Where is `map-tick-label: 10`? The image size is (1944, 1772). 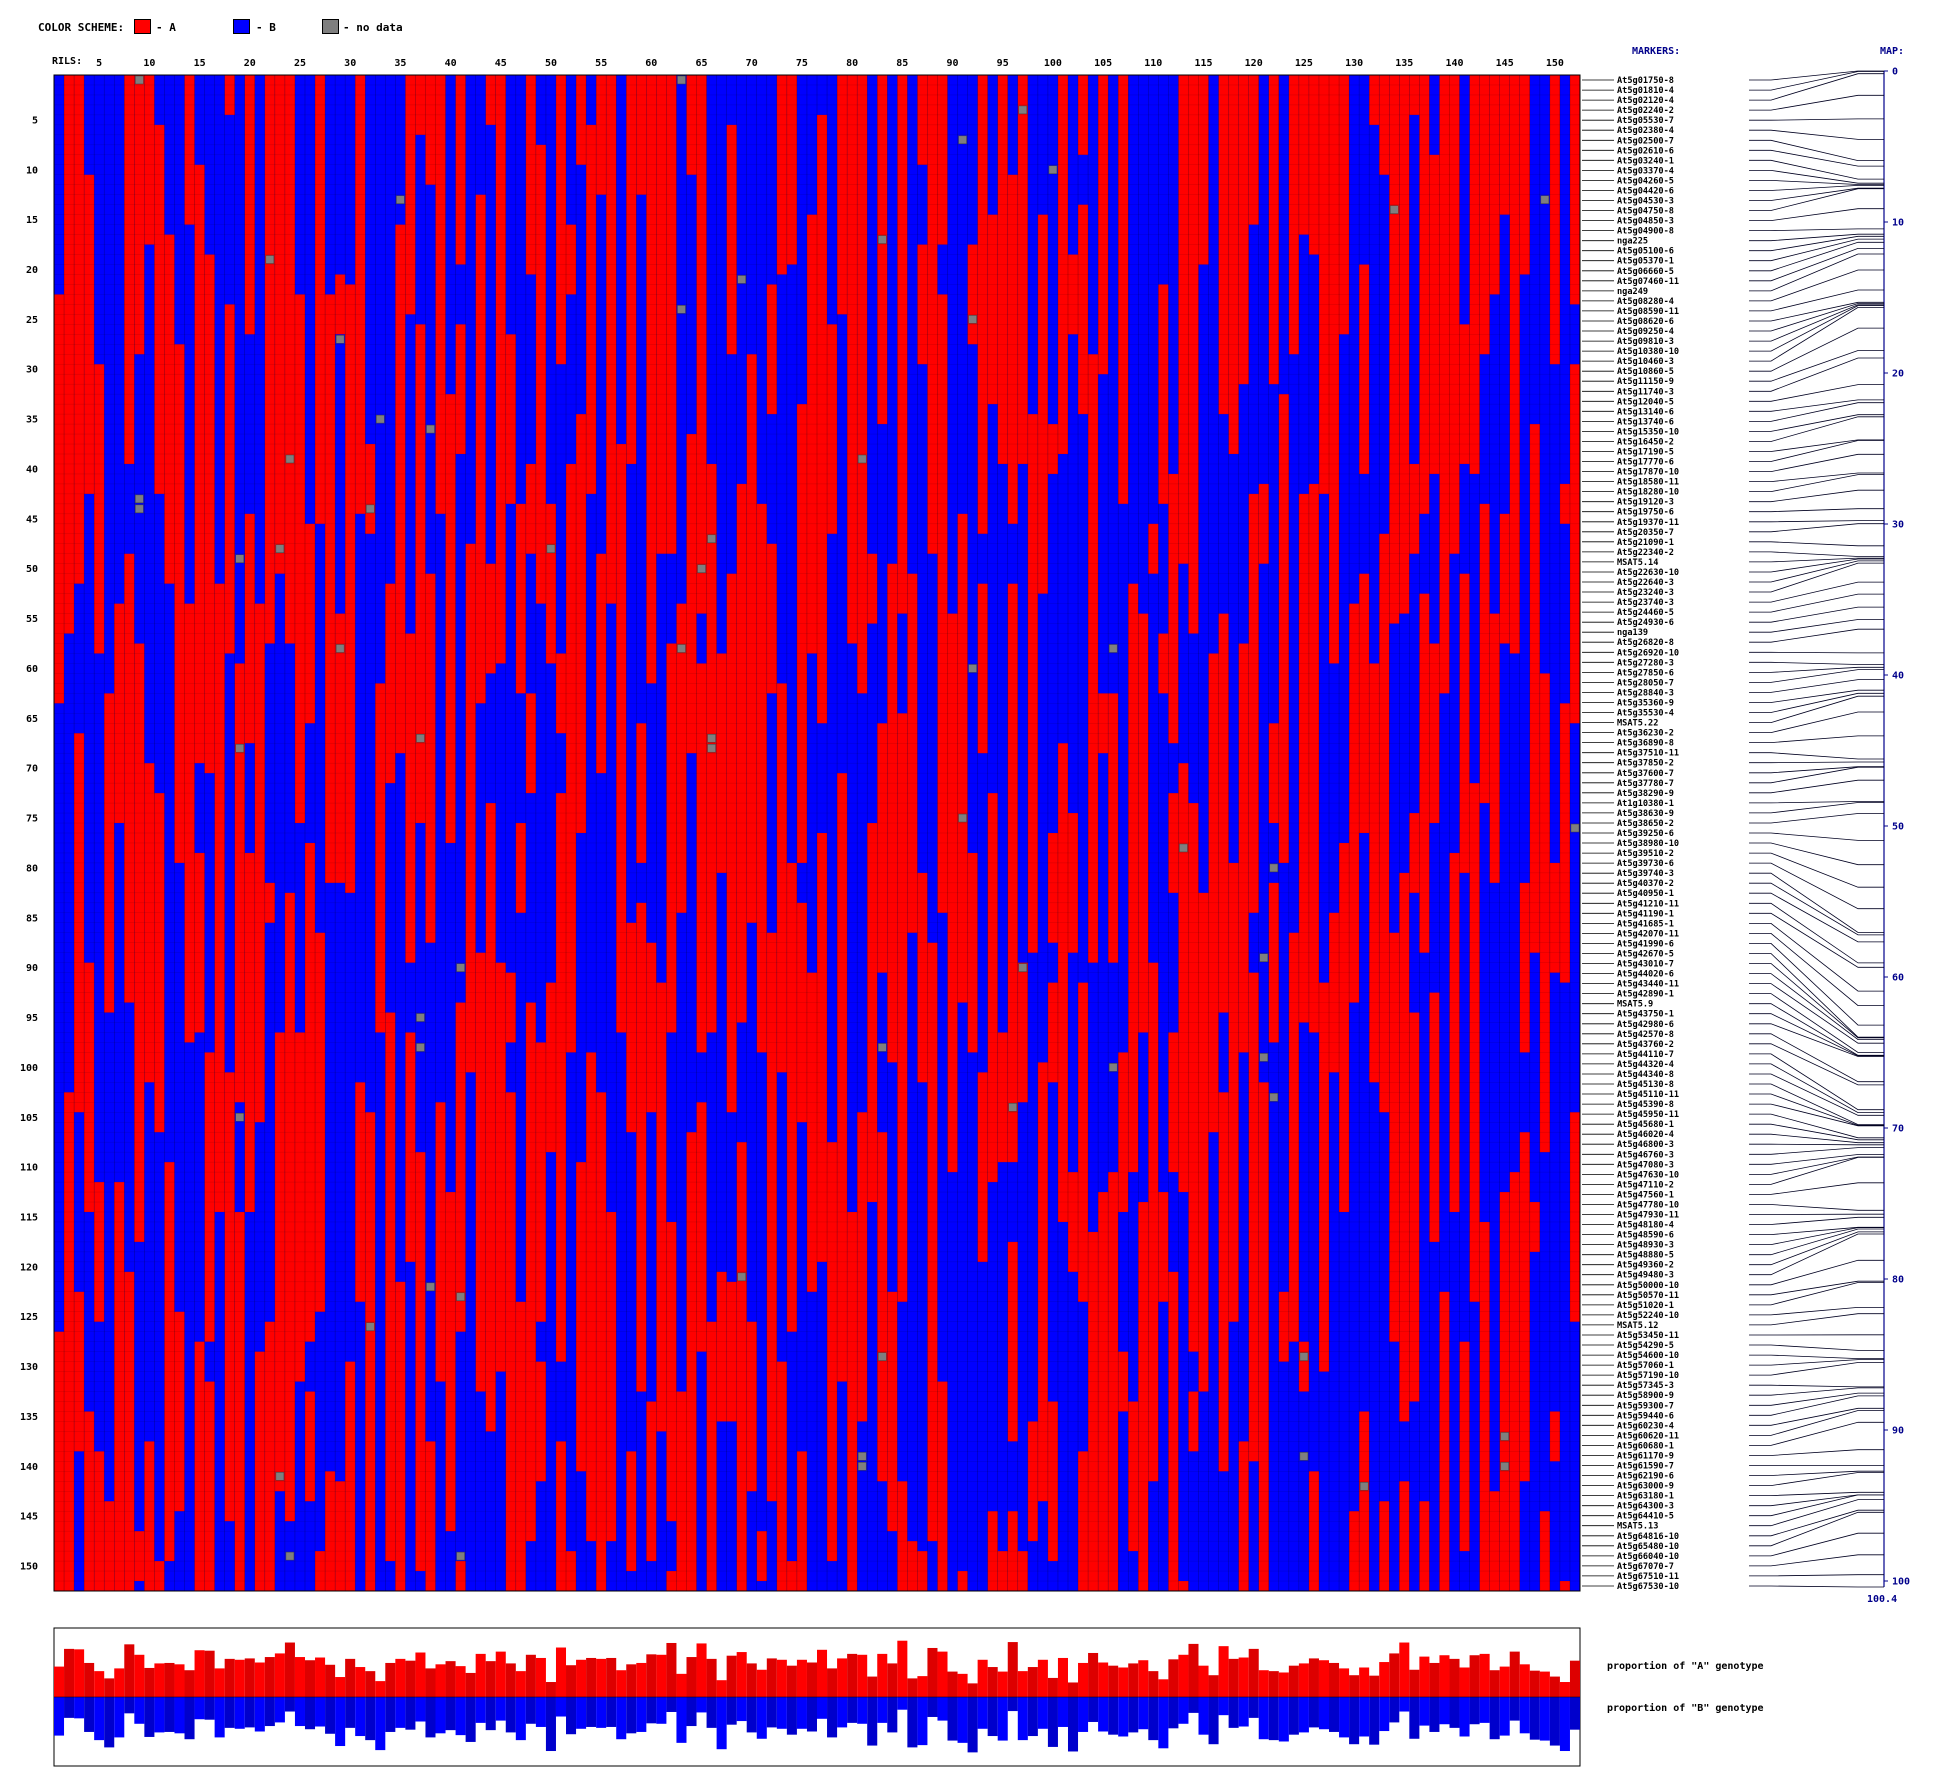 map-tick-label: 10 is located at coordinates (1898, 223).